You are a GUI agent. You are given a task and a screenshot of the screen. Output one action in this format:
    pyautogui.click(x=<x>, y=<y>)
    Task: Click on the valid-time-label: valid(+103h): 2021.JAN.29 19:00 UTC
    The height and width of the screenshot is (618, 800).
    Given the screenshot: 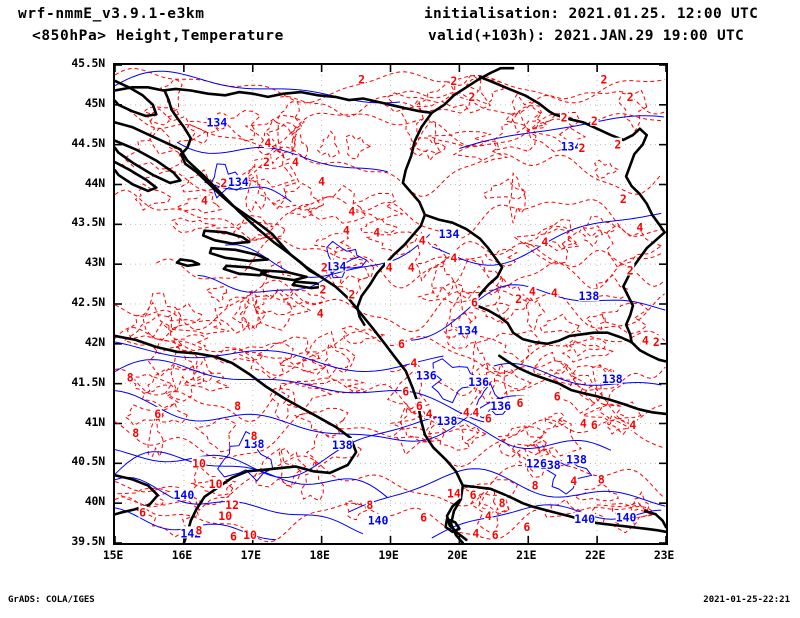 What is the action you would take?
    pyautogui.click(x=586, y=36)
    